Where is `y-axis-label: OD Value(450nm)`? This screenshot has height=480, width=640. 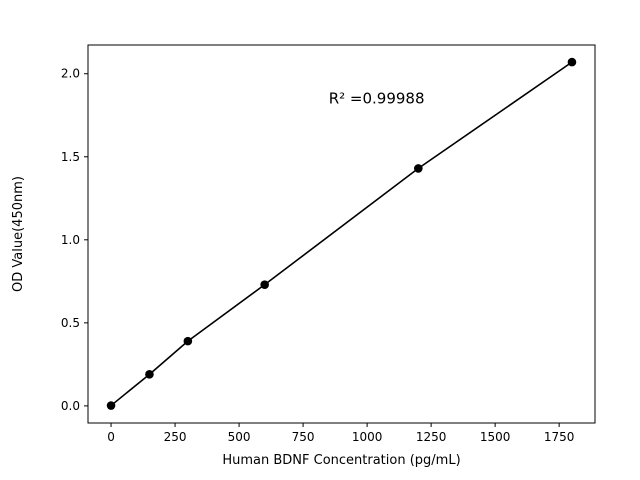
y-axis-label: OD Value(450nm) is located at coordinates (18, 234).